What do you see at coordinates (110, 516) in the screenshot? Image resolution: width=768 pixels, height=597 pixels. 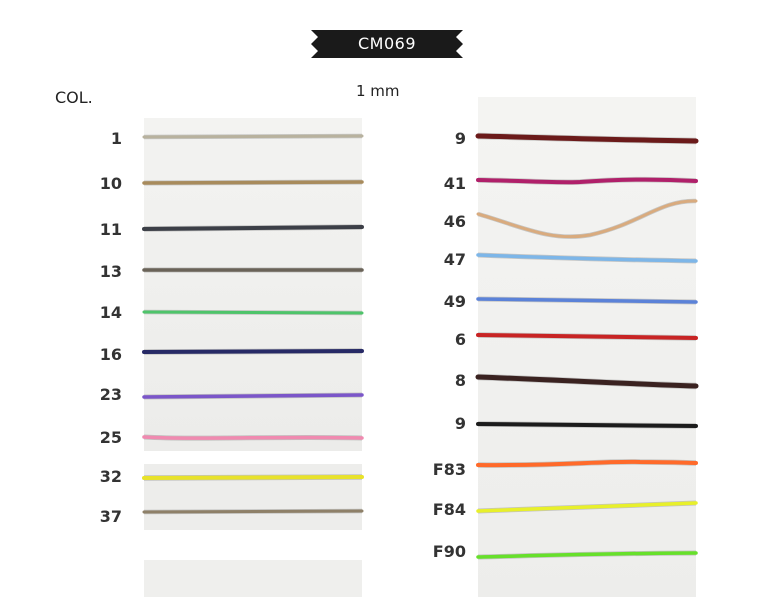 I see `left-color-label: 37` at bounding box center [110, 516].